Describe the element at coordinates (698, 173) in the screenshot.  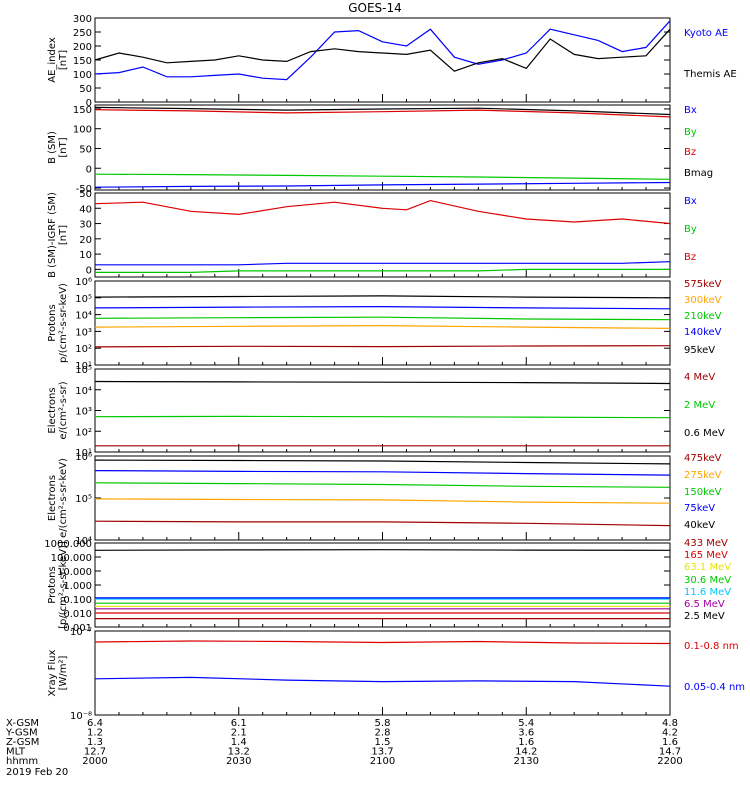
I see `legend-2-bmag: Bmag` at that location.